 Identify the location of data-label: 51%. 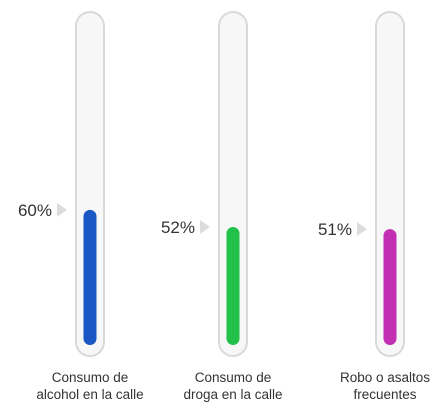
(335, 229).